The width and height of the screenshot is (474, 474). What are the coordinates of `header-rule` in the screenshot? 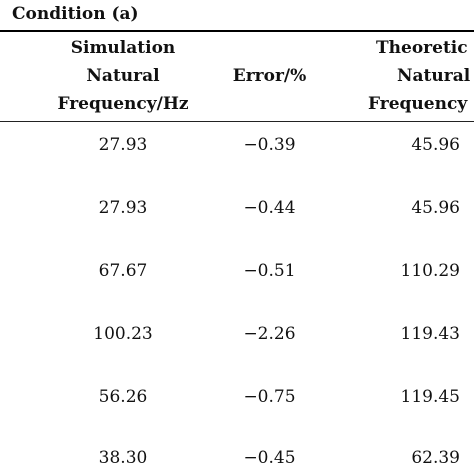 It's located at (237, 121).